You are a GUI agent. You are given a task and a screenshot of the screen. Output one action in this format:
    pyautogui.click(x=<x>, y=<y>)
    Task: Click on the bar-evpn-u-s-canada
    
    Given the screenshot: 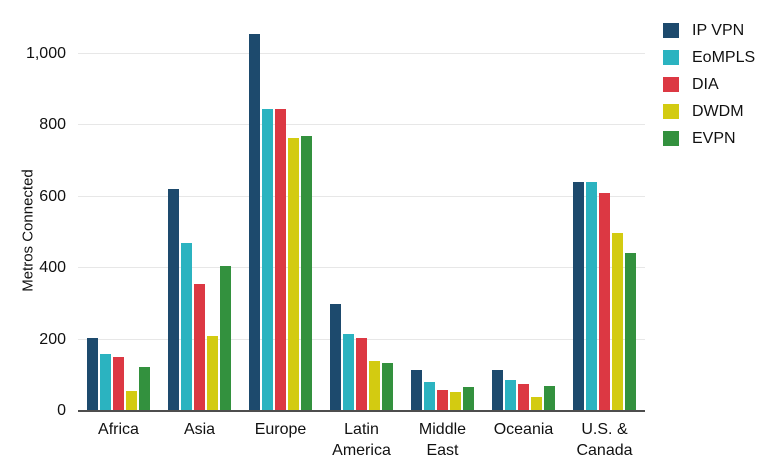 What is the action you would take?
    pyautogui.click(x=630, y=332)
    